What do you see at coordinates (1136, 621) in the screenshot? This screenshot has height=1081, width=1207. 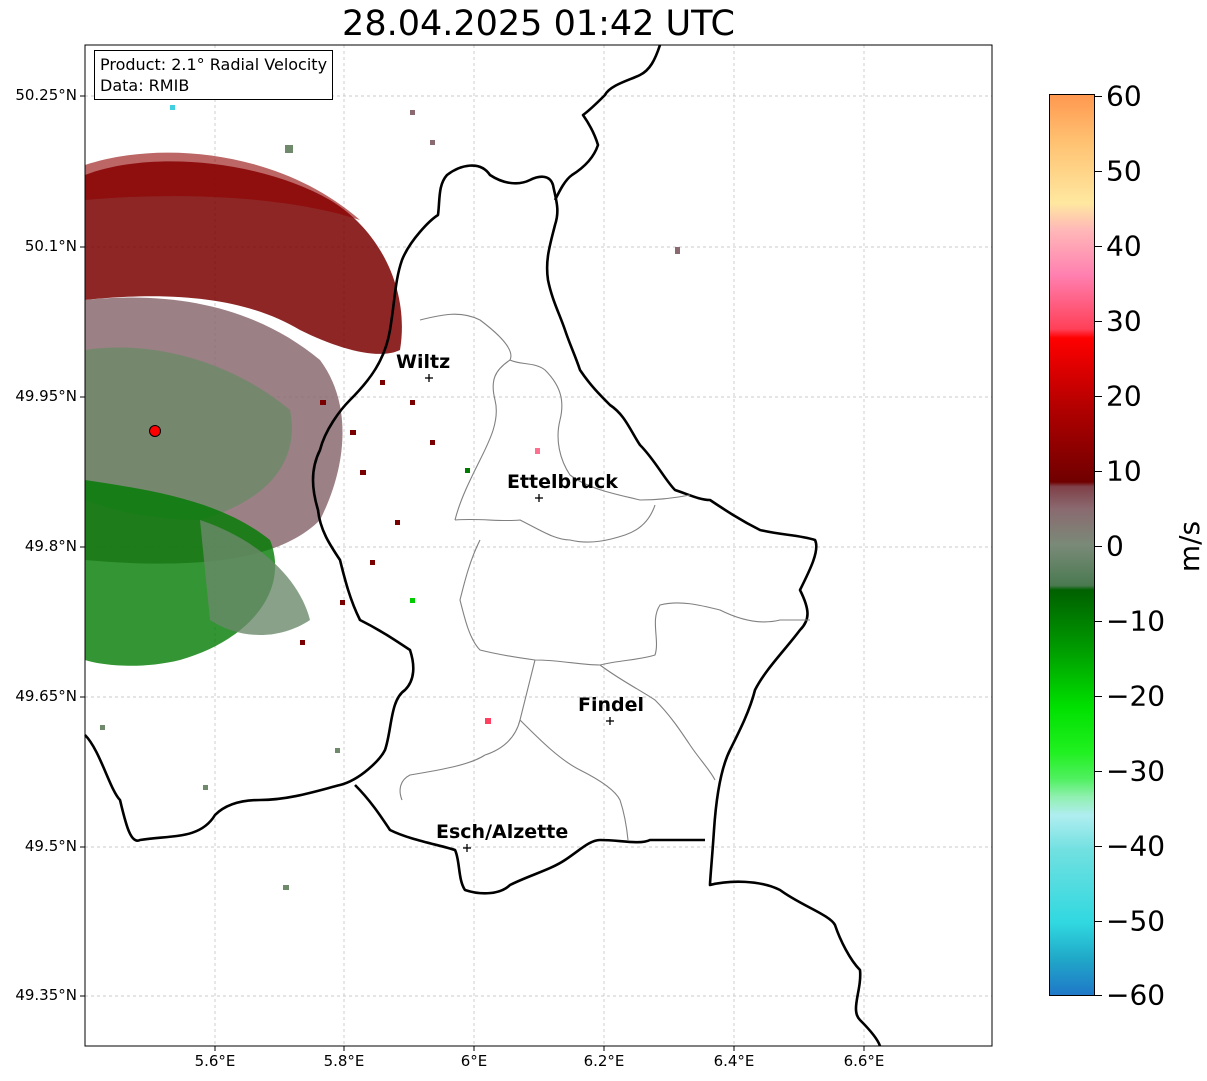 I see `colorbar-tick: −10` at bounding box center [1136, 621].